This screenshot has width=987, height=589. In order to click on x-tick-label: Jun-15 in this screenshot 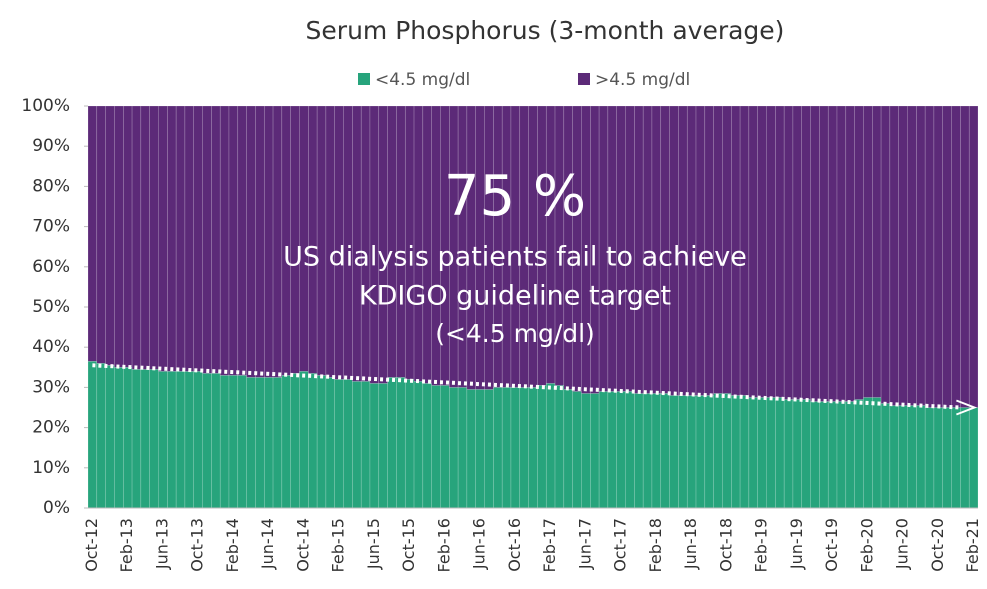, I will do `click(373, 544)`.